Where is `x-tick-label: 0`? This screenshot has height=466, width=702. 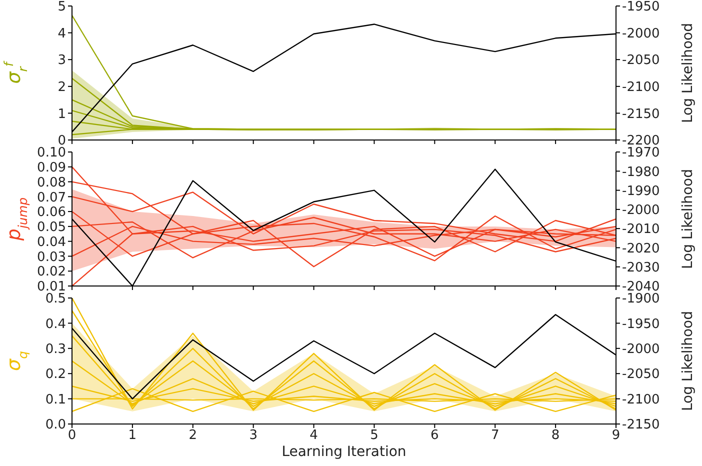
x-tick-label: 0 is located at coordinates (72, 436).